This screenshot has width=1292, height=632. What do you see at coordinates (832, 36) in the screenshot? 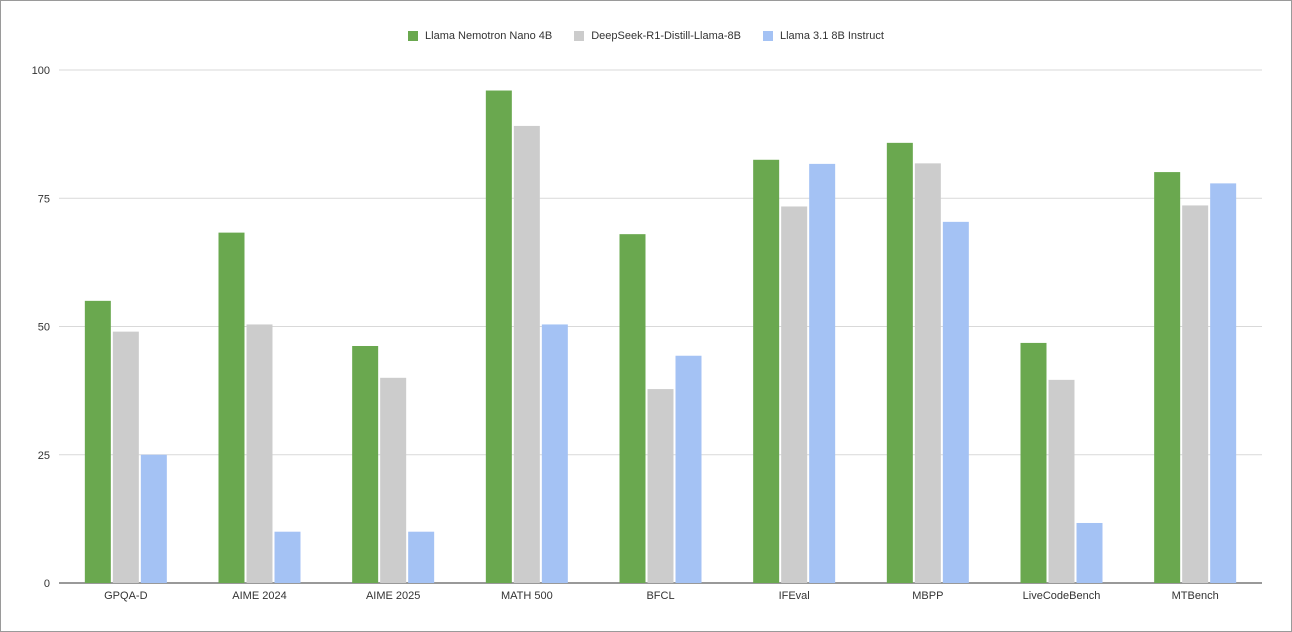
I see `legend-label-llama31: Llama 3.1 8B Instruct` at bounding box center [832, 36].